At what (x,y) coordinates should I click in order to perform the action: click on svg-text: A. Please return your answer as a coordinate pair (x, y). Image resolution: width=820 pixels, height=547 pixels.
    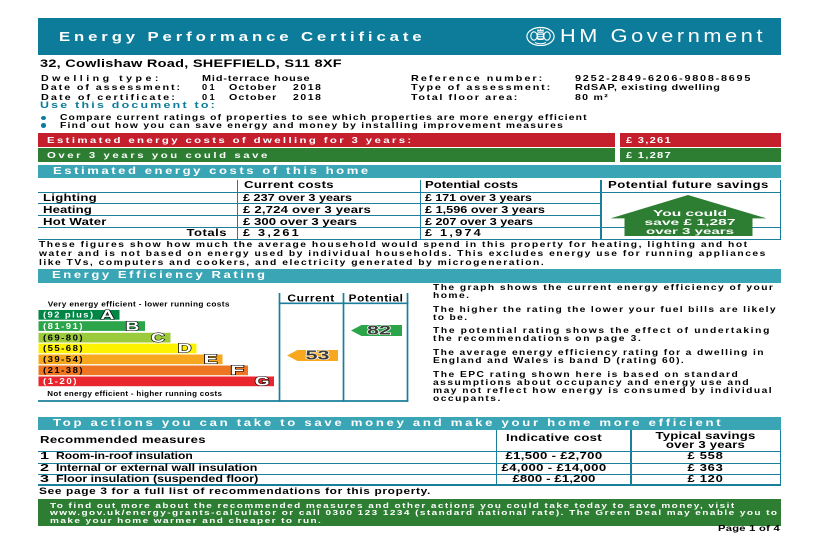
    Looking at the image, I should click on (107, 315).